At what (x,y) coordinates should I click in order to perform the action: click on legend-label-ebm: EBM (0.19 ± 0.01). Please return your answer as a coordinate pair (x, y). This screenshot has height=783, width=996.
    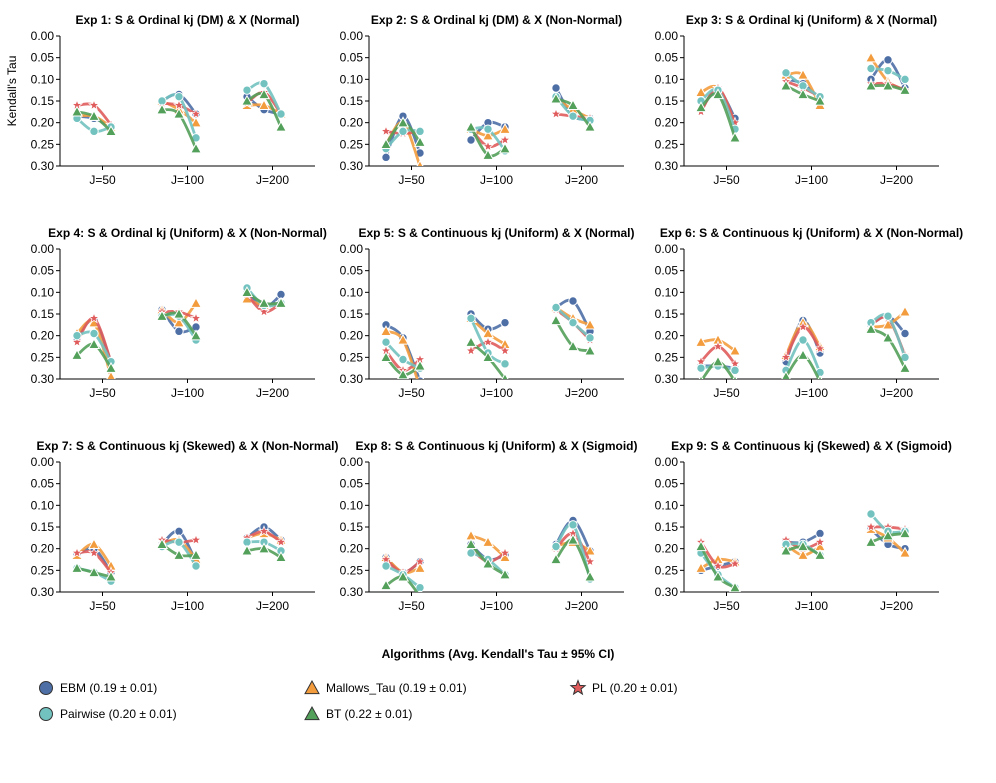
    Looking at the image, I should click on (108, 688).